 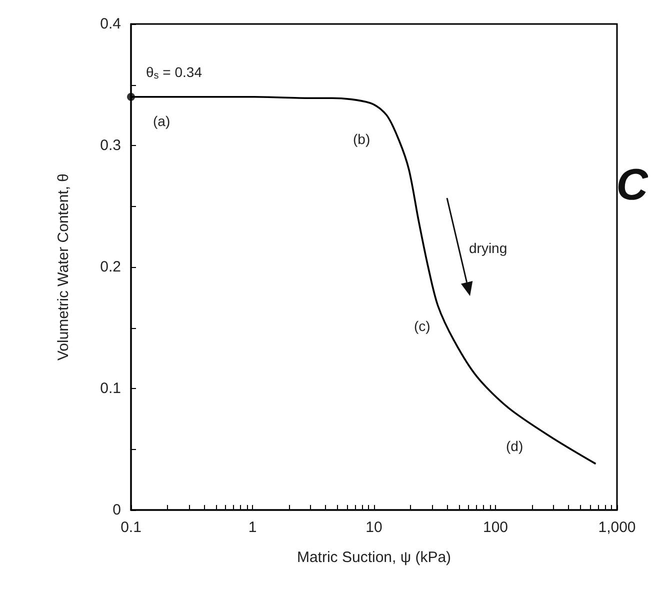 What do you see at coordinates (374, 557) in the screenshot?
I see `x-axis-title: Matric Suction, ψ (kPa)` at bounding box center [374, 557].